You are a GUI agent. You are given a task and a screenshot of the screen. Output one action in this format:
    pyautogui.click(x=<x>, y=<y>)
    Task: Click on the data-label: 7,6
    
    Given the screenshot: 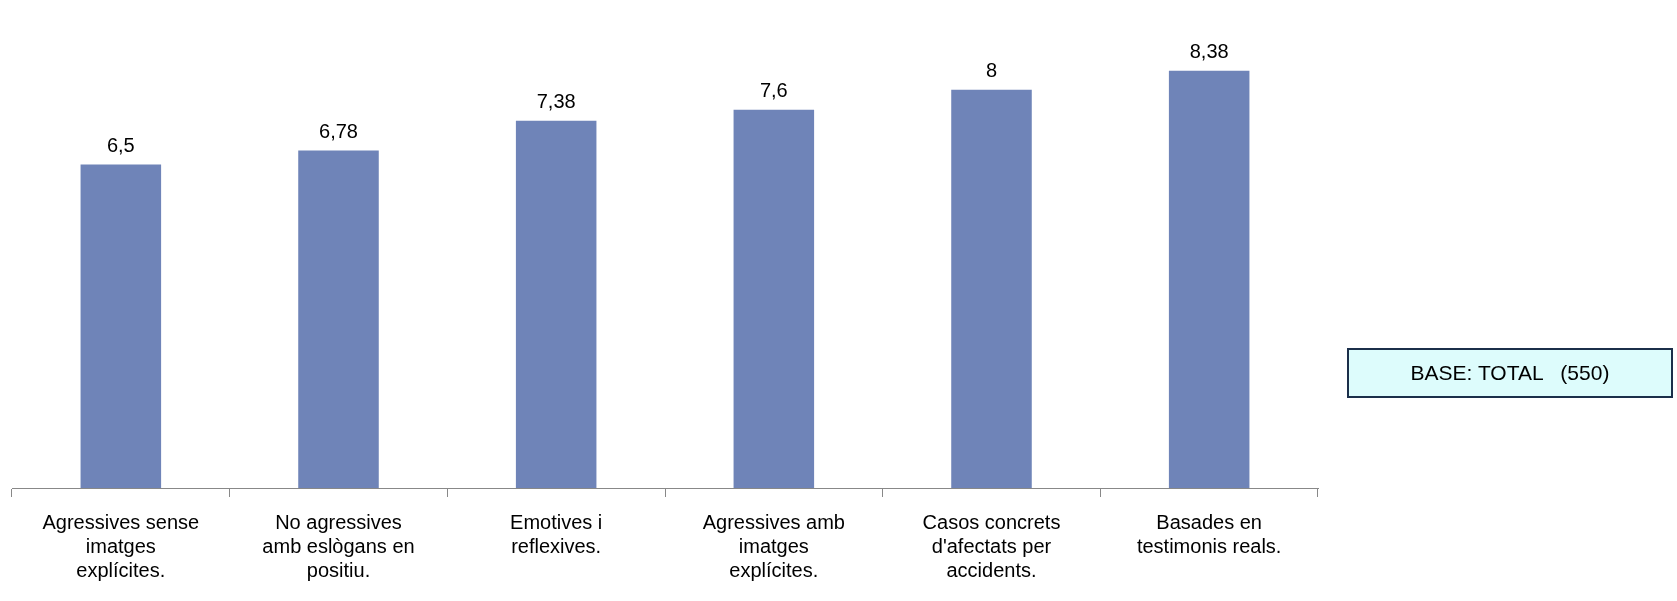 What is the action you would take?
    pyautogui.click(x=773, y=90)
    